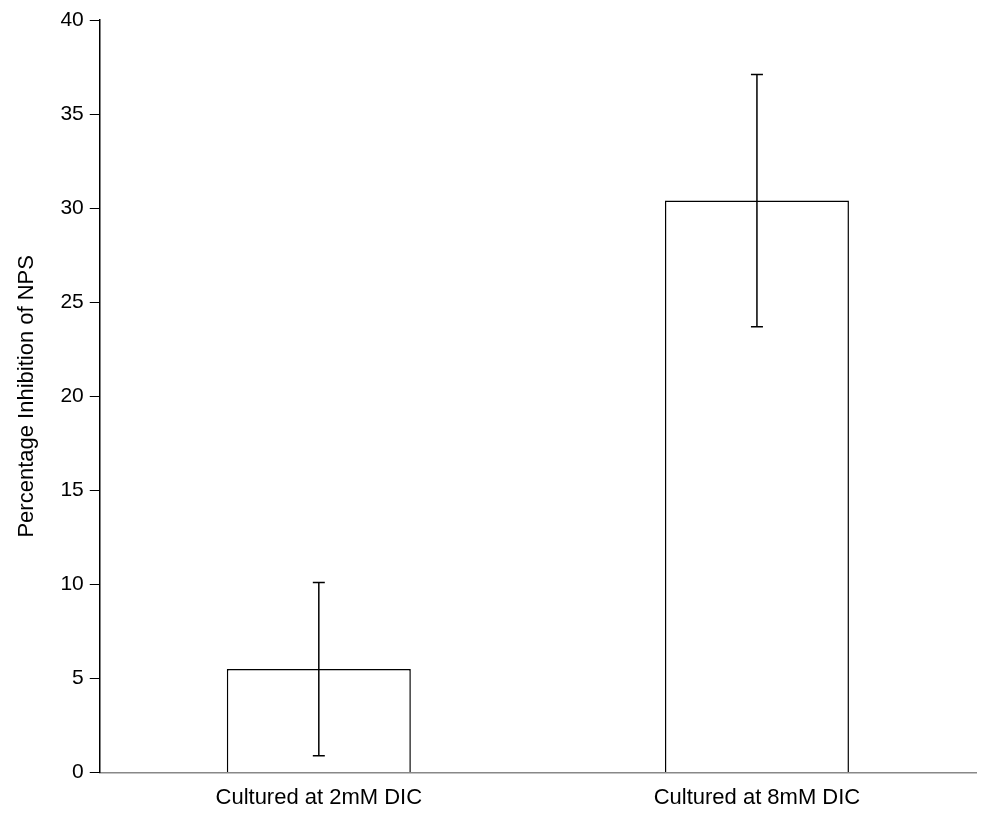  I want to click on y-tick-label: 30, so click(72, 206).